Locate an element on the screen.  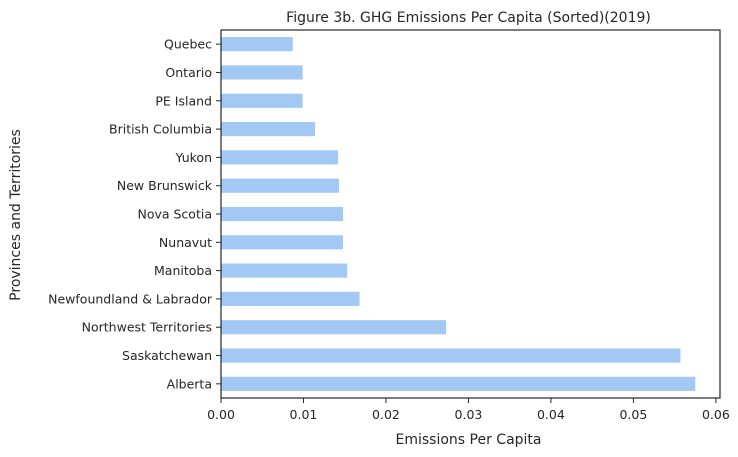
y-tick-label: Alberta is located at coordinates (189, 383).